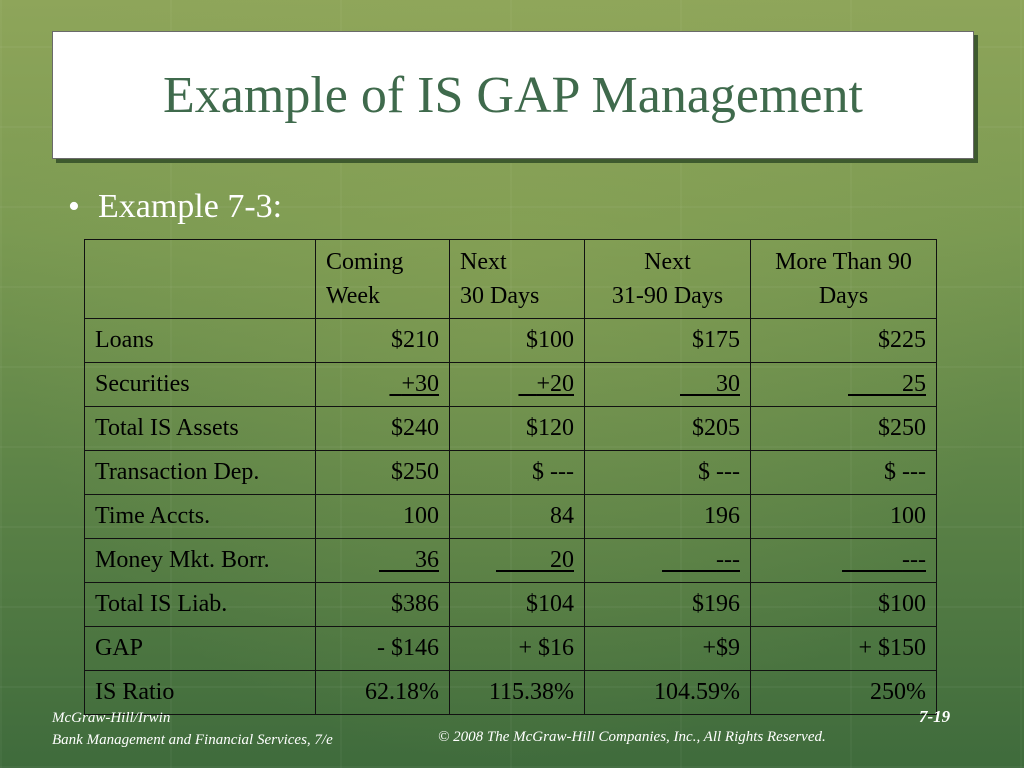  I want to click on cell-value: $120, so click(517, 428).